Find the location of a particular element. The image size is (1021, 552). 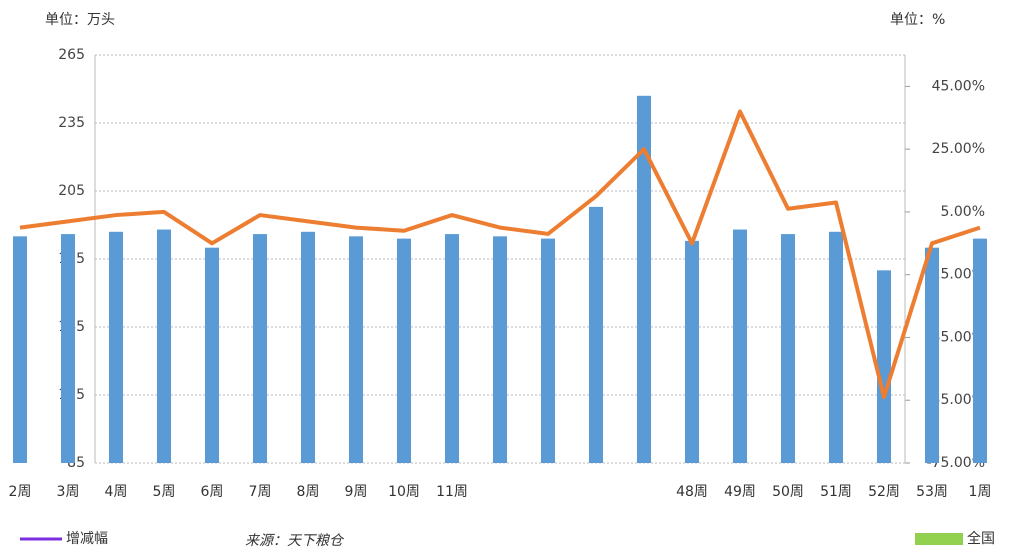

x-tick-label: 4周 is located at coordinates (116, 492).